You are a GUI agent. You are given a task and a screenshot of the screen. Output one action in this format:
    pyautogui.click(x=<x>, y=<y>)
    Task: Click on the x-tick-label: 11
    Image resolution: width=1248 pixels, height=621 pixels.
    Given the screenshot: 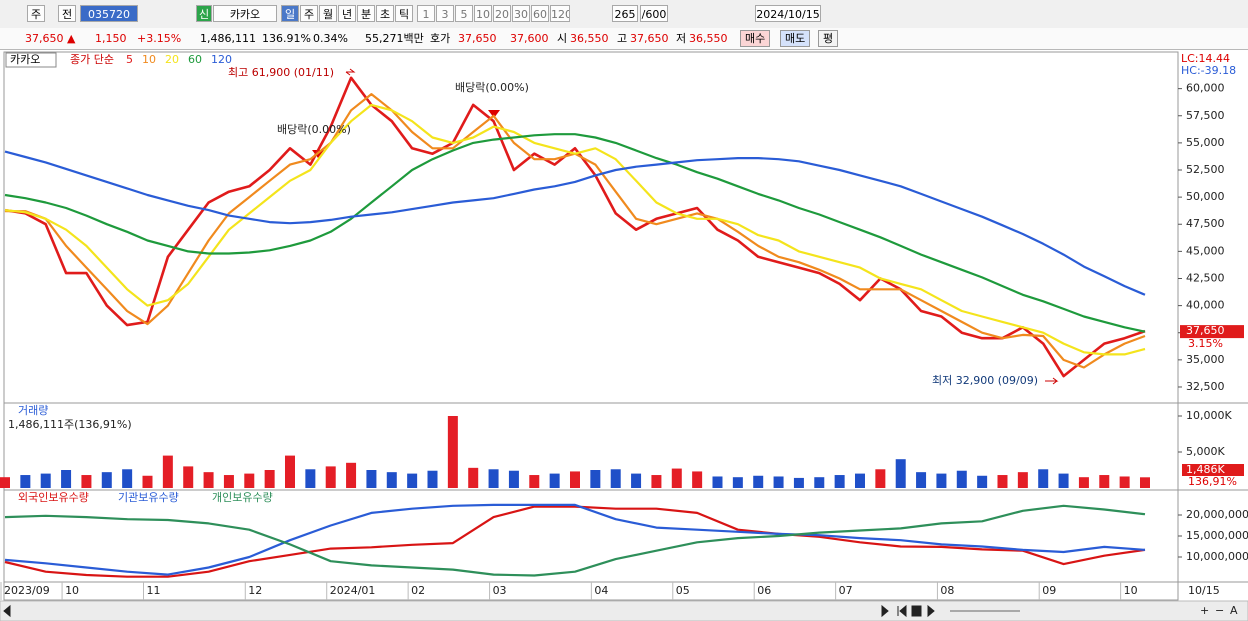 What is the action you would take?
    pyautogui.click(x=153, y=590)
    